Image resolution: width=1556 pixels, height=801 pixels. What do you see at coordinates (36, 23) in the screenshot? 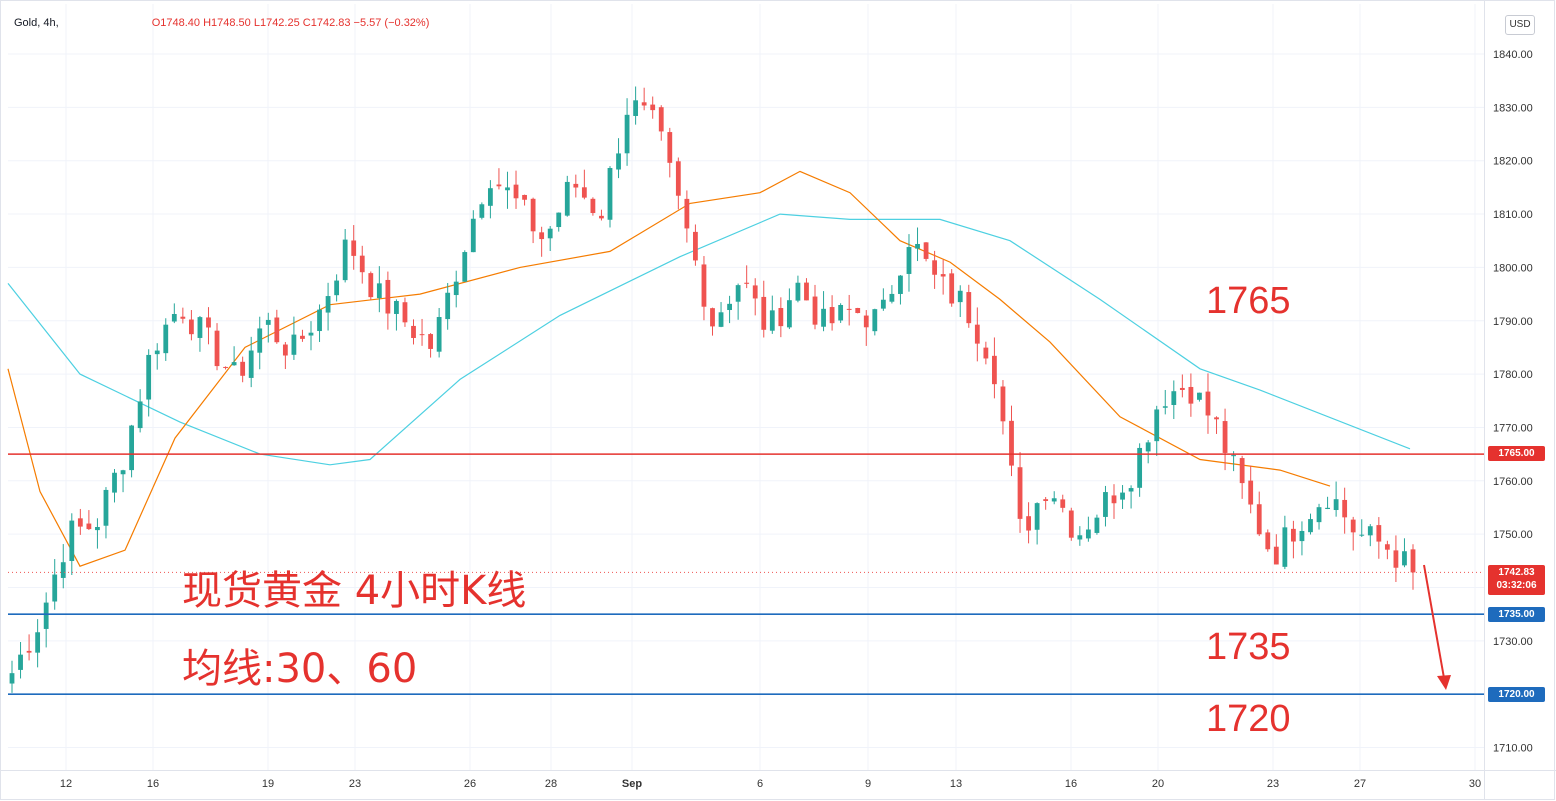
I see `symbol-label: Gold, 4h,` at bounding box center [36, 23].